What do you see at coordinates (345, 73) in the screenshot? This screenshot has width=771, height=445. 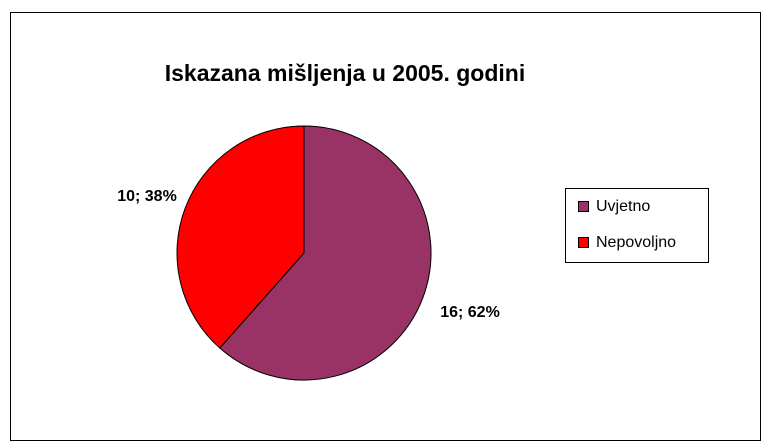 I see `chart-title: Iskazana mišljenja u 2005. godini` at bounding box center [345, 73].